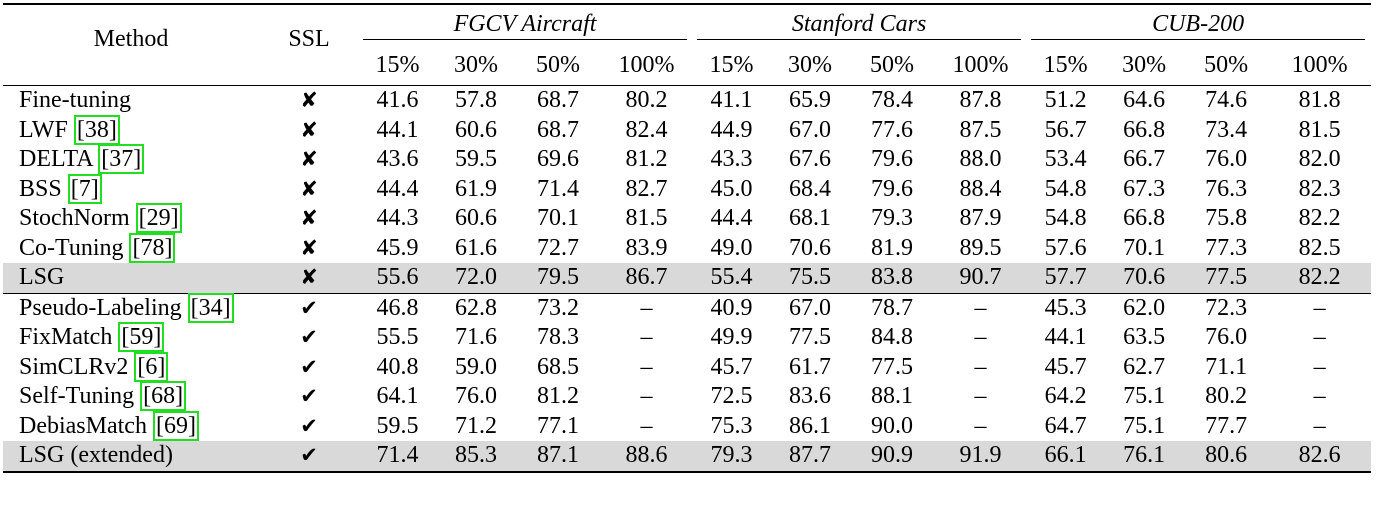  I want to click on value-cell: 83.6, so click(810, 396).